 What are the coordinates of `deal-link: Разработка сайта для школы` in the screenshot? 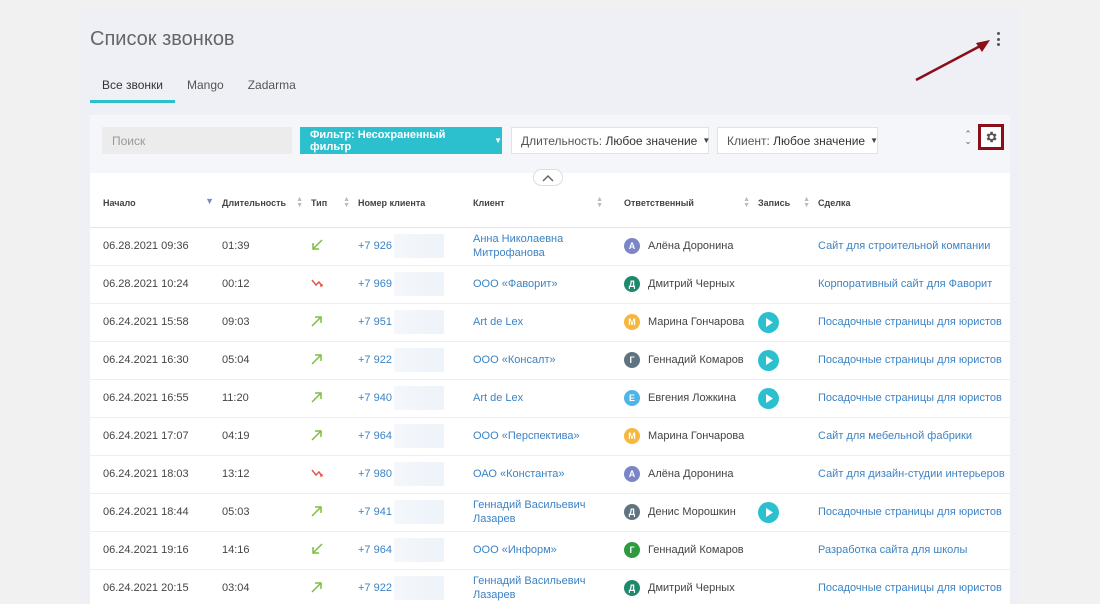 It's located at (914, 550).